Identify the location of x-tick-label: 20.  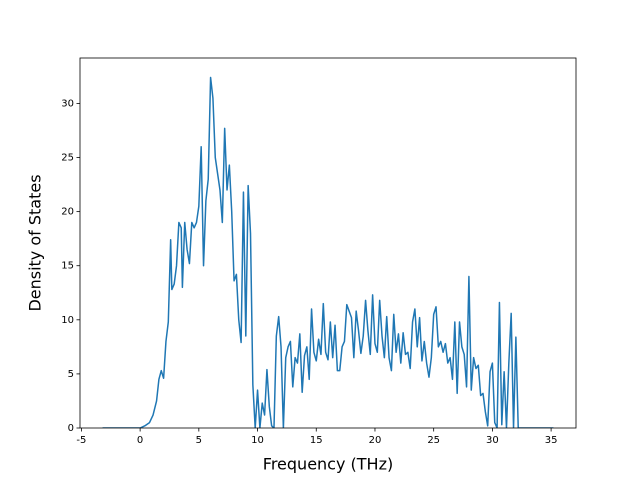
(375, 440).